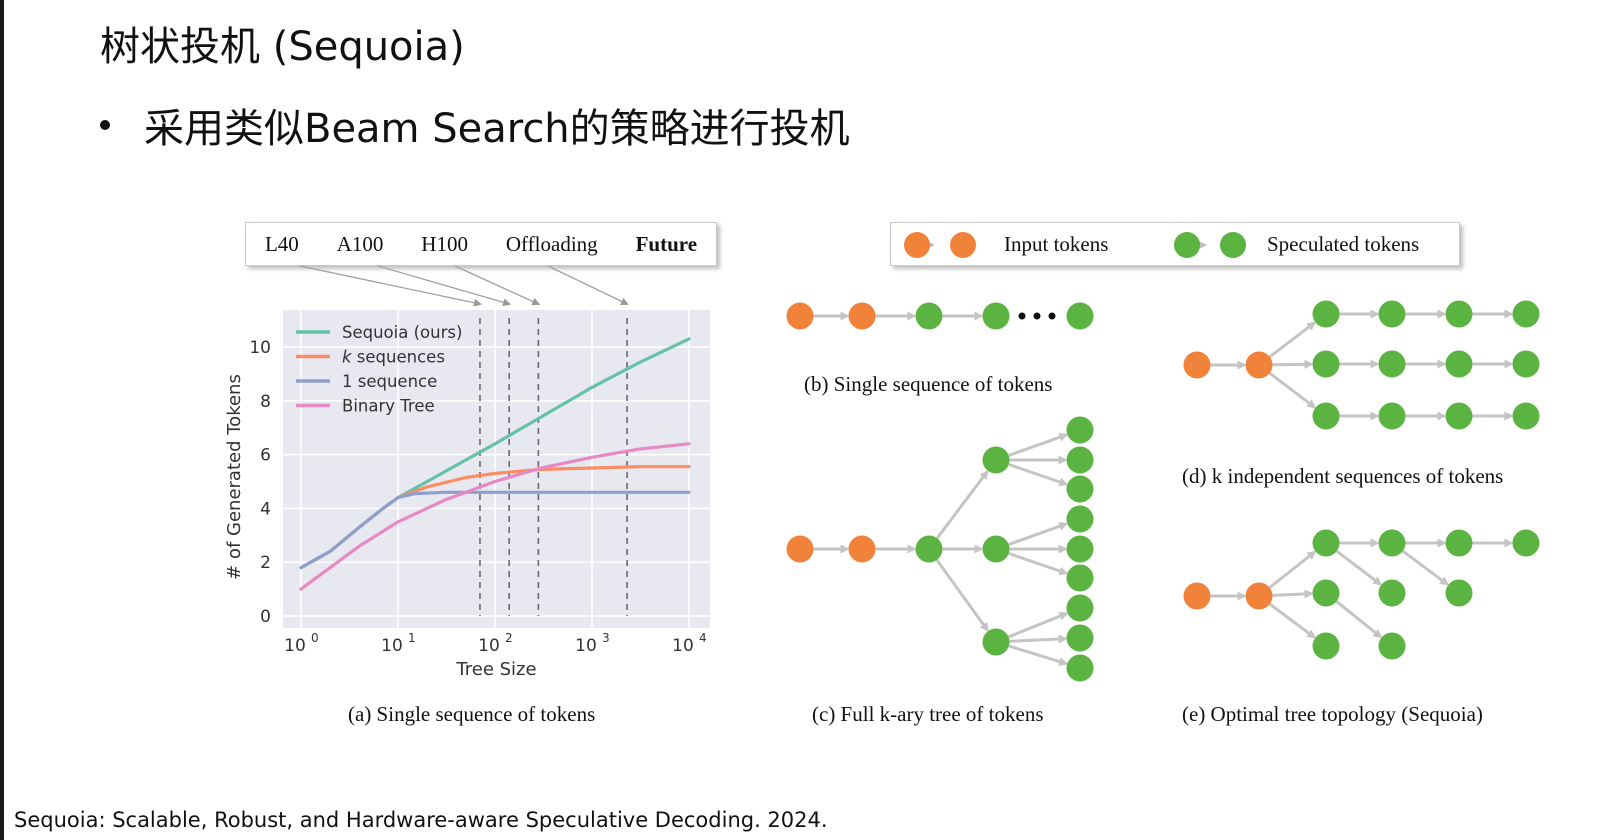 The height and width of the screenshot is (840, 1618). What do you see at coordinates (666, 243) in the screenshot?
I see `hardware-label-future: Future` at bounding box center [666, 243].